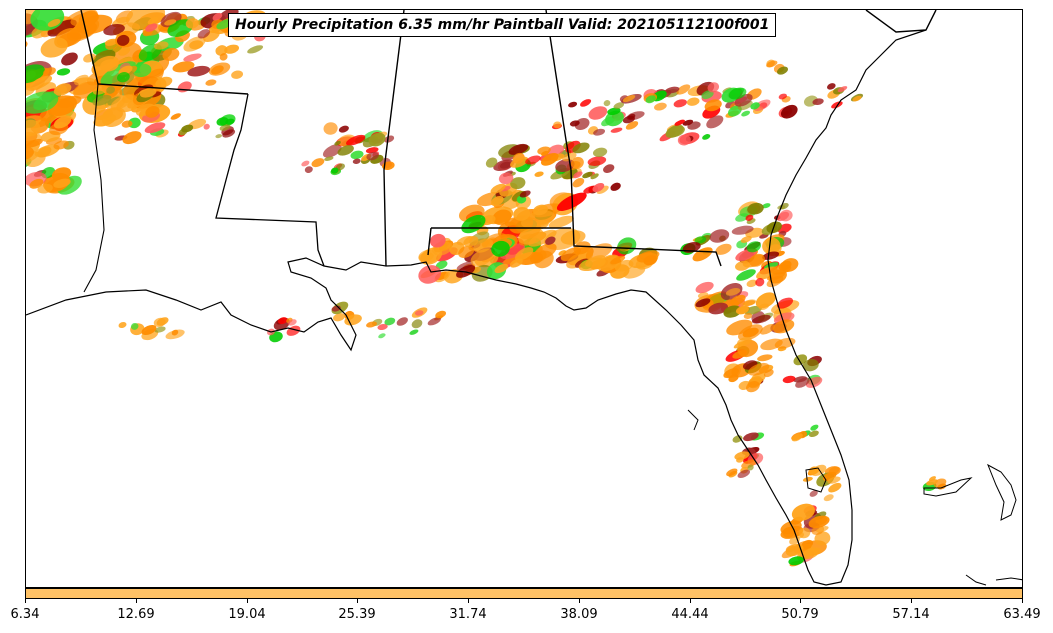 The width and height of the screenshot is (1053, 633). I want to click on bay, so click(693, 420).